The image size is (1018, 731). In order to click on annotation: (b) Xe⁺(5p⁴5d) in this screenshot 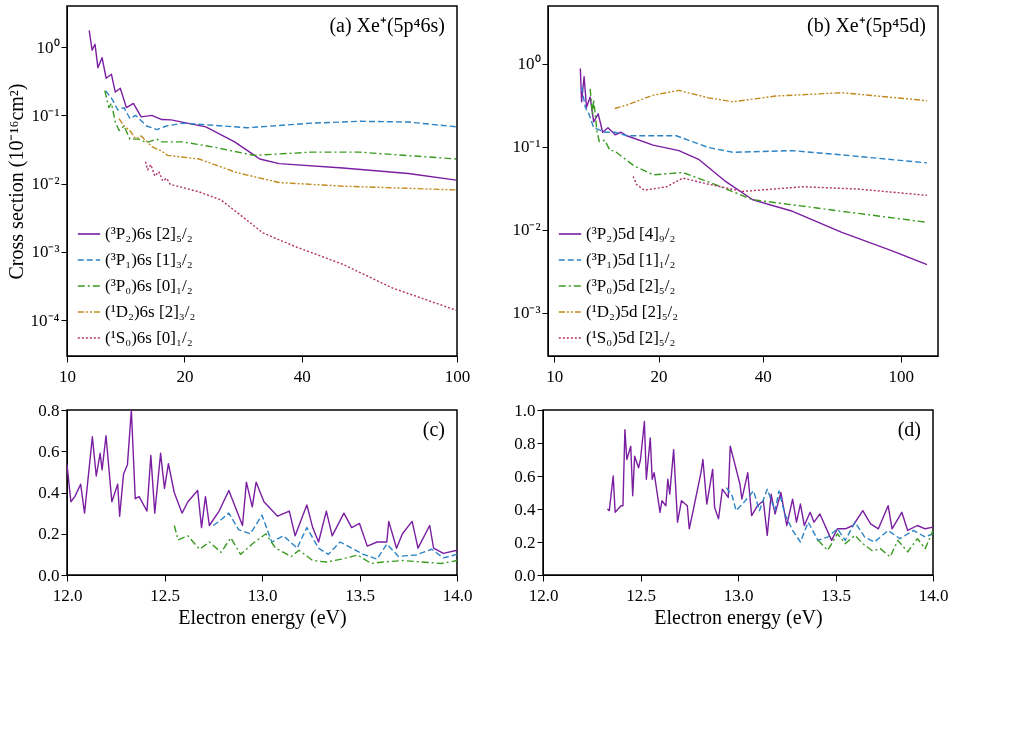, I will do `click(866, 25)`.